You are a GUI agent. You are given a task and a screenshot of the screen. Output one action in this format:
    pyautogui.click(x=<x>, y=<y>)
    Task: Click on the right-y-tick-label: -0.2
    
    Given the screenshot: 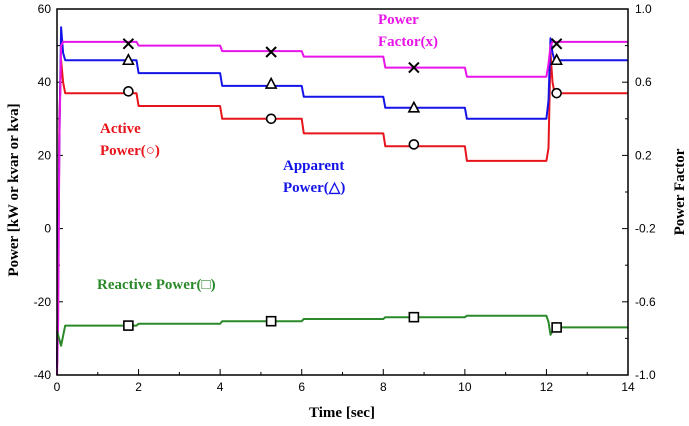 What is the action you would take?
    pyautogui.click(x=645, y=229)
    